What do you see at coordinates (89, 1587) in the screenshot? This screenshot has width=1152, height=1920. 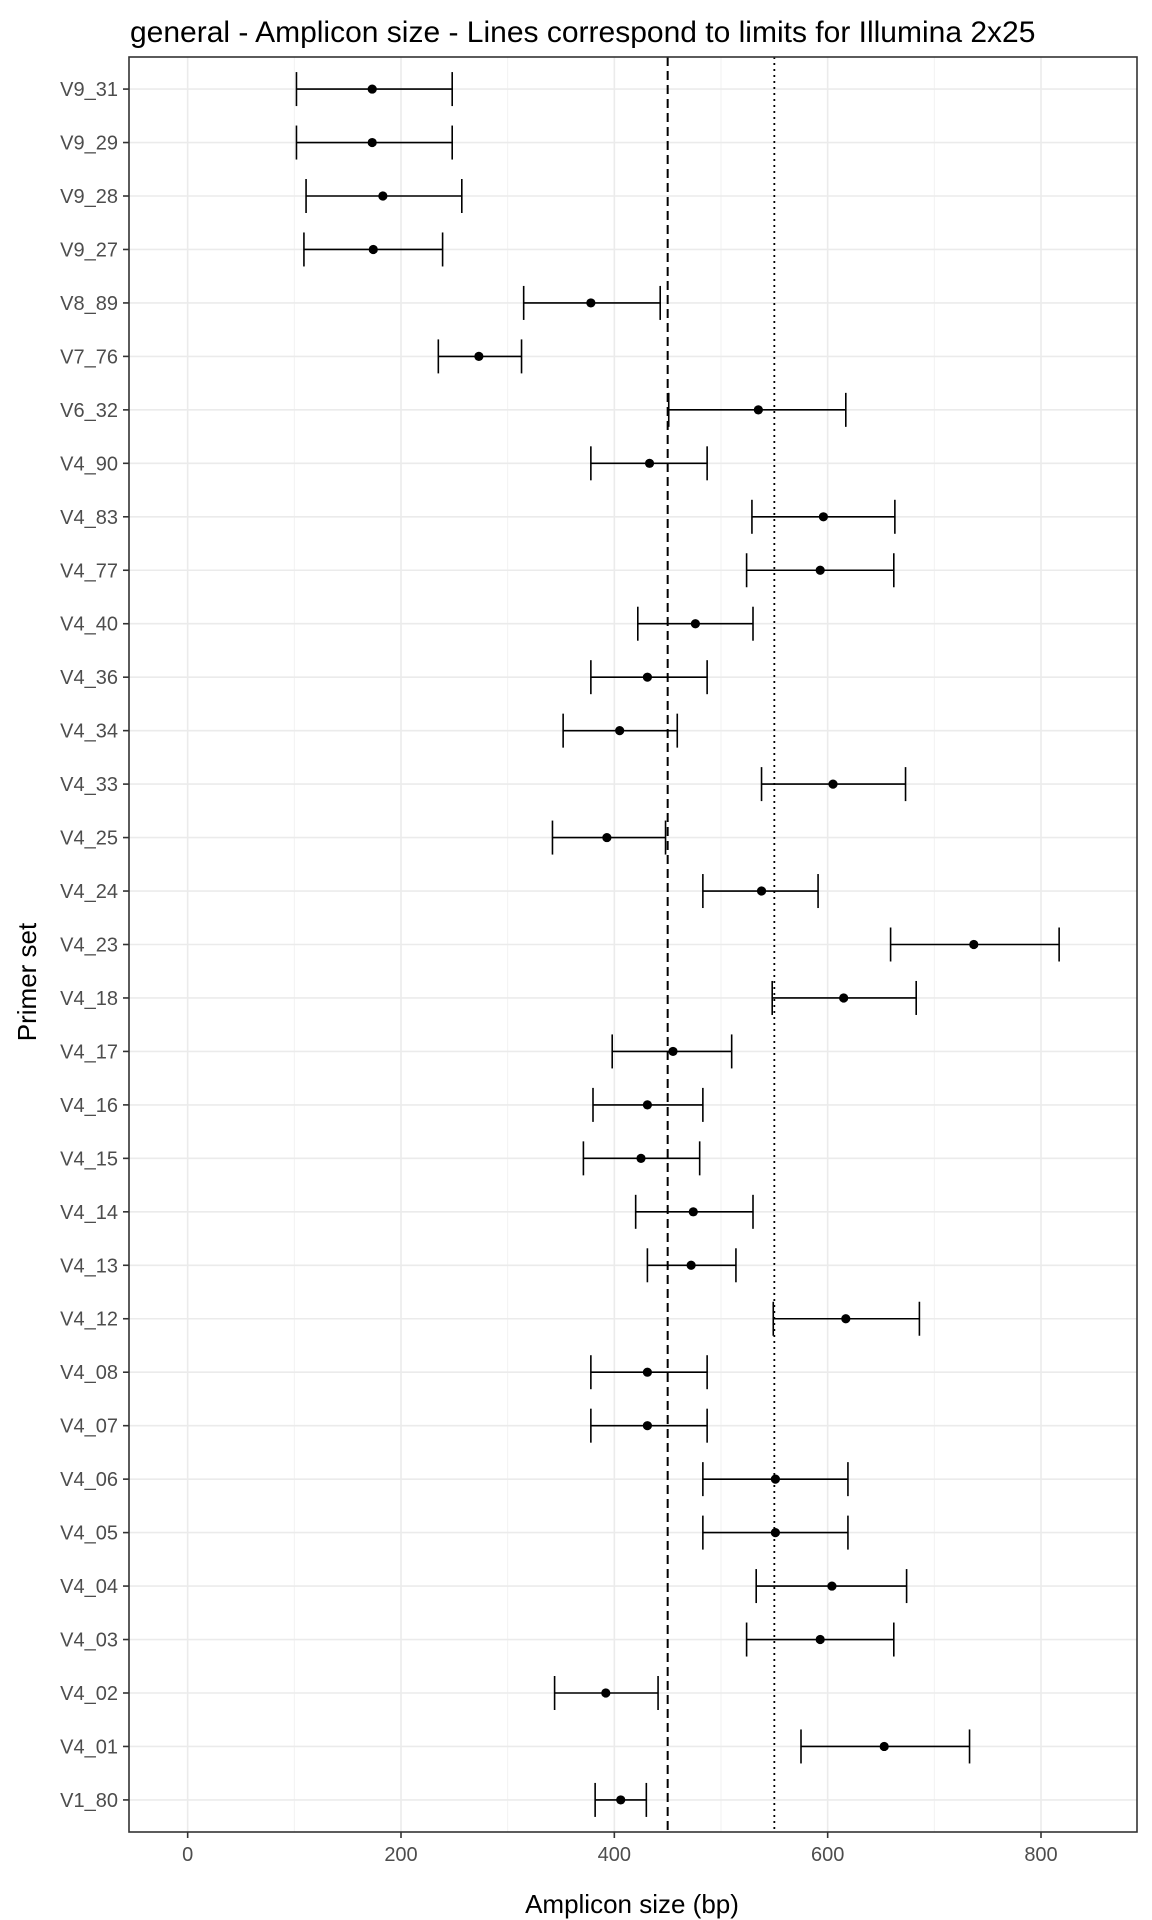 I see `y-tick-label: V4_04` at bounding box center [89, 1587].